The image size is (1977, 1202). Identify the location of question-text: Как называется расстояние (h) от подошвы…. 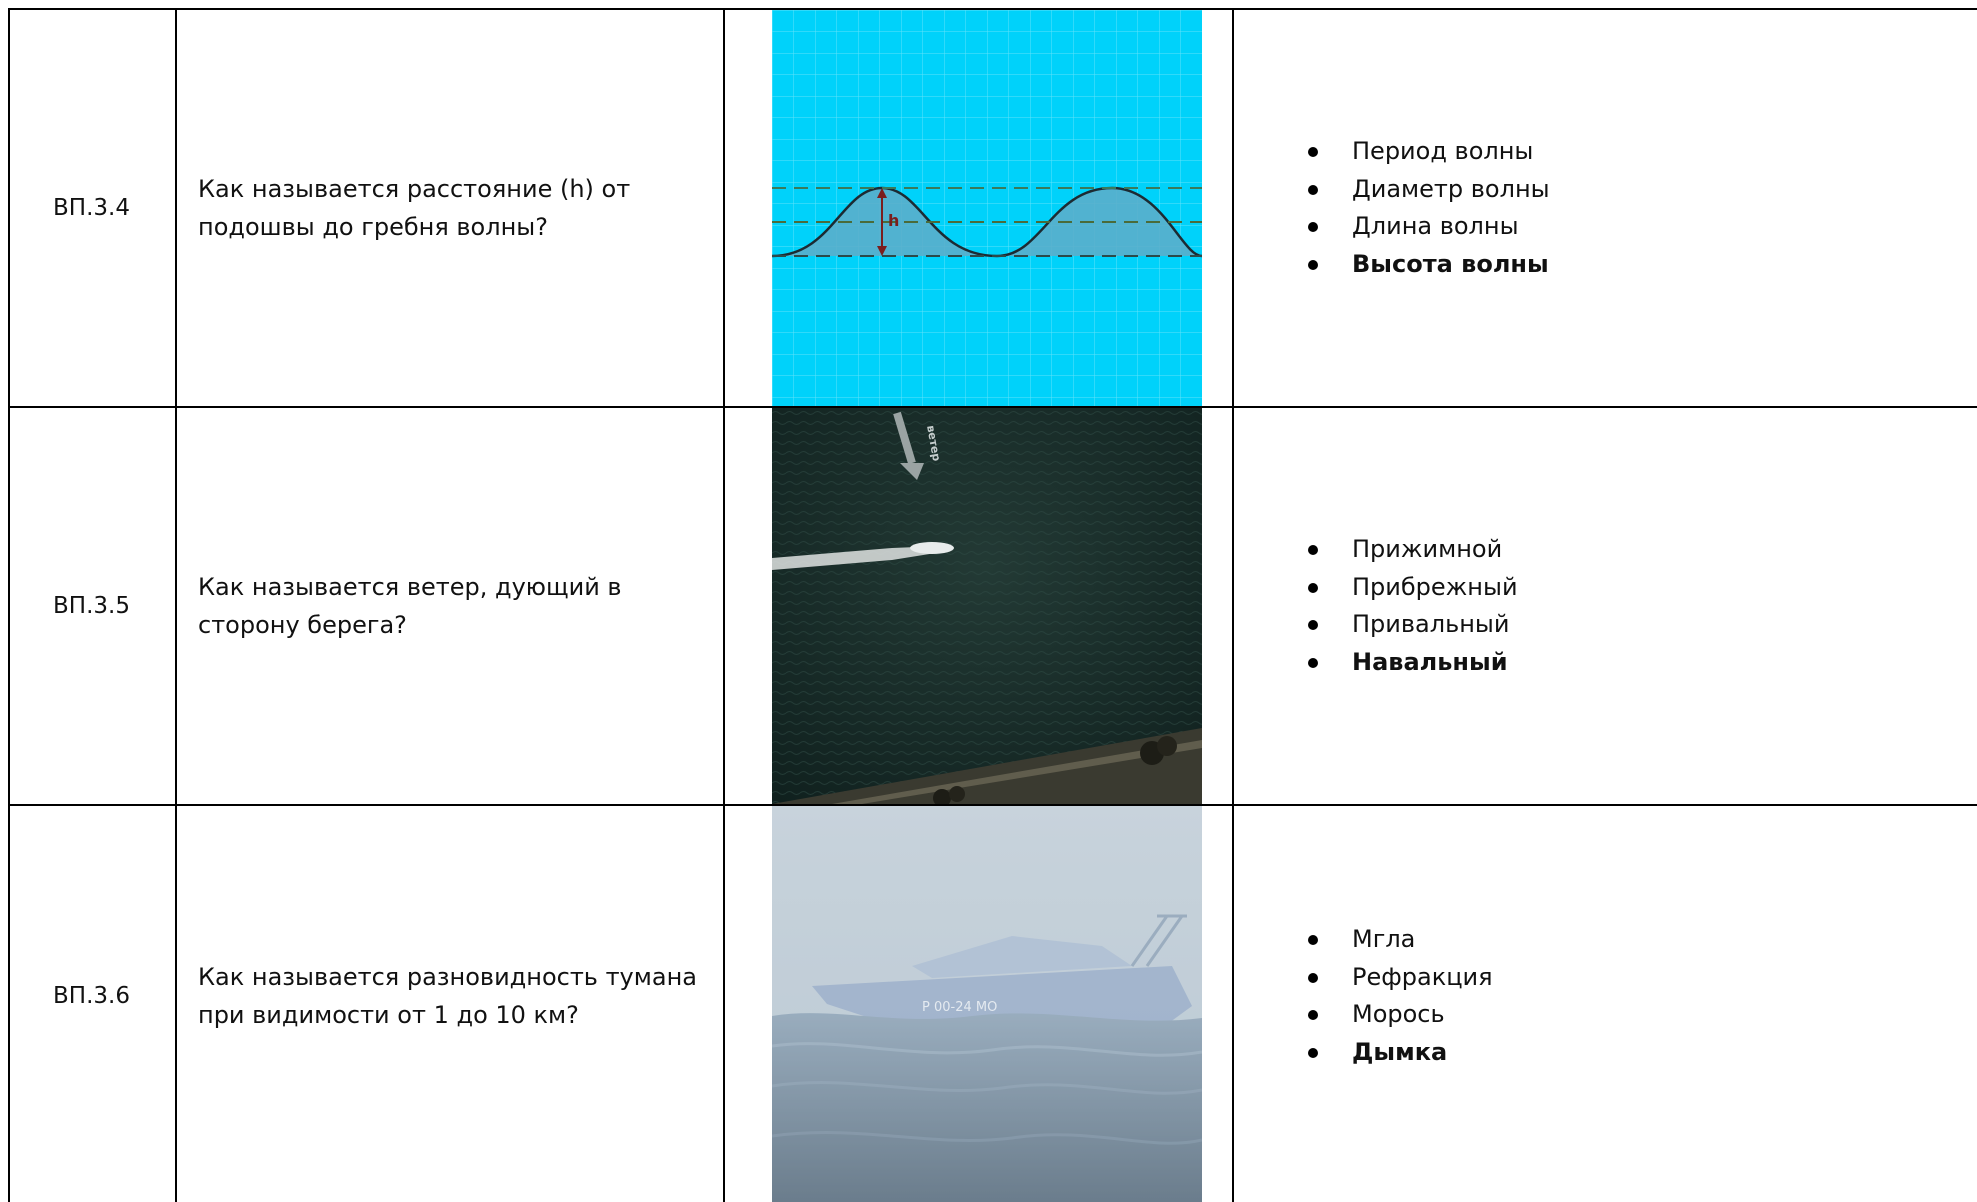
(414, 208).